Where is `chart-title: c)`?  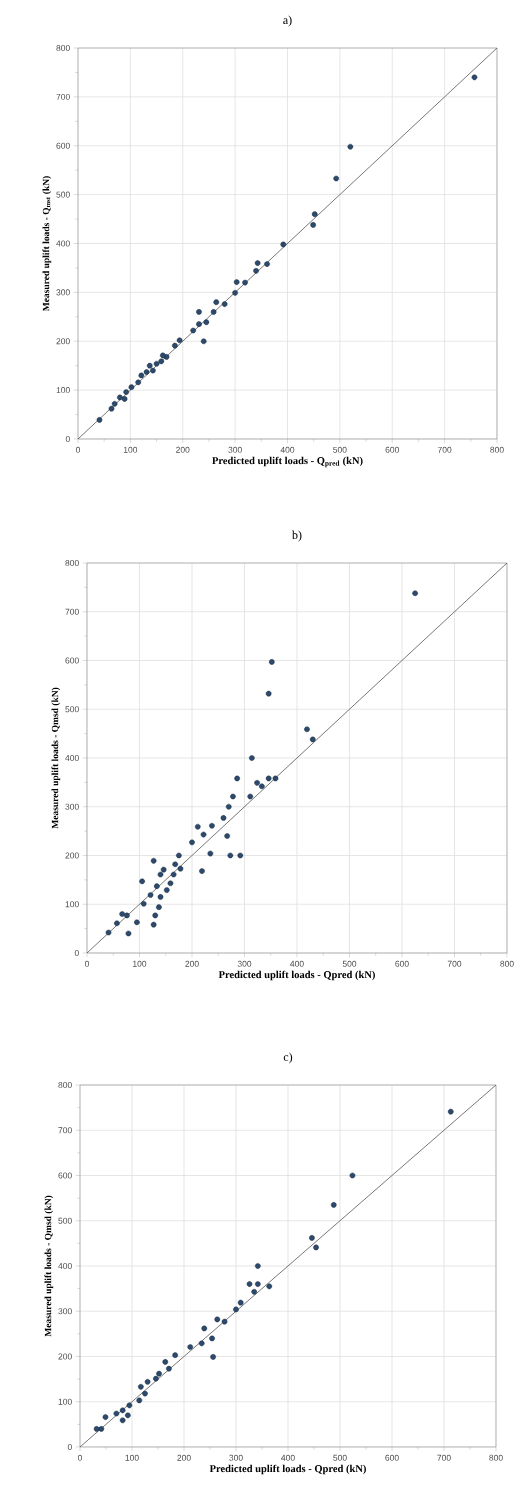 chart-title: c) is located at coordinates (288, 1058).